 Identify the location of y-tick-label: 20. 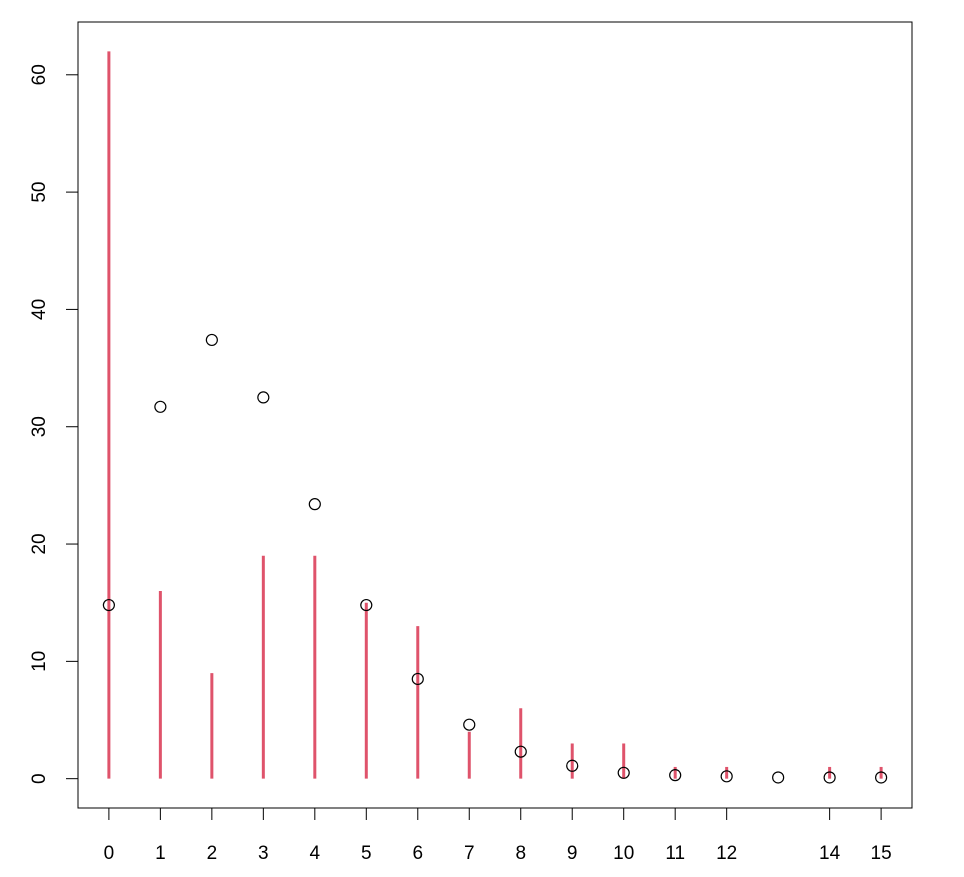
(39, 543).